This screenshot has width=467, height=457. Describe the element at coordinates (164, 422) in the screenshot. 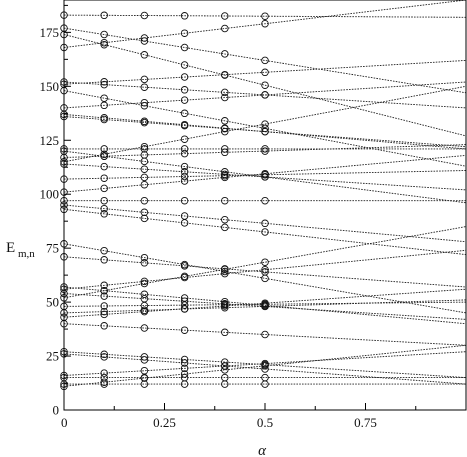

I see `x-tick-label: 0.25` at that location.